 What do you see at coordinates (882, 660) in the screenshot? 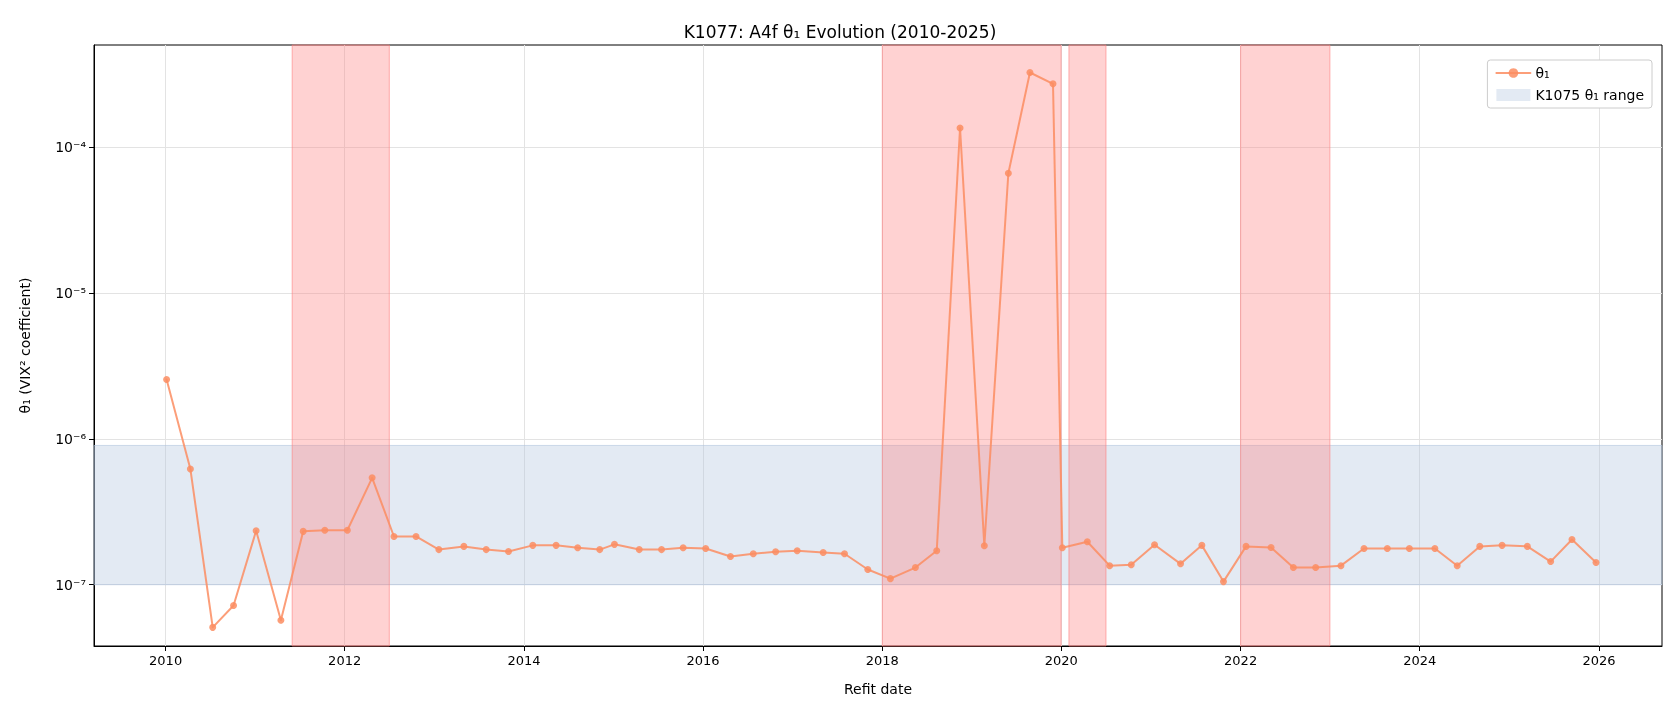
I see `x-tick-label: 2018` at bounding box center [882, 660].